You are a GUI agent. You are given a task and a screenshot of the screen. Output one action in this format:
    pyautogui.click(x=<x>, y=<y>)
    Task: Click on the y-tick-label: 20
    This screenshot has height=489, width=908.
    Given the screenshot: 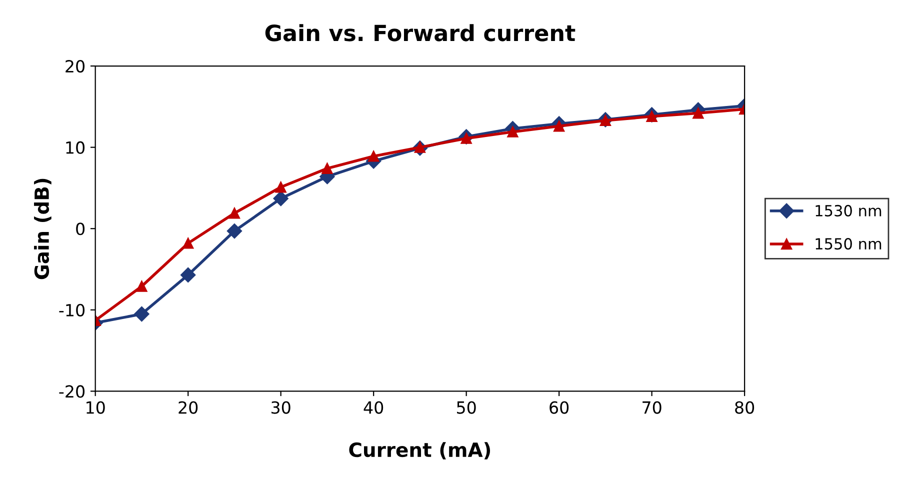 What is the action you would take?
    pyautogui.click(x=75, y=66)
    